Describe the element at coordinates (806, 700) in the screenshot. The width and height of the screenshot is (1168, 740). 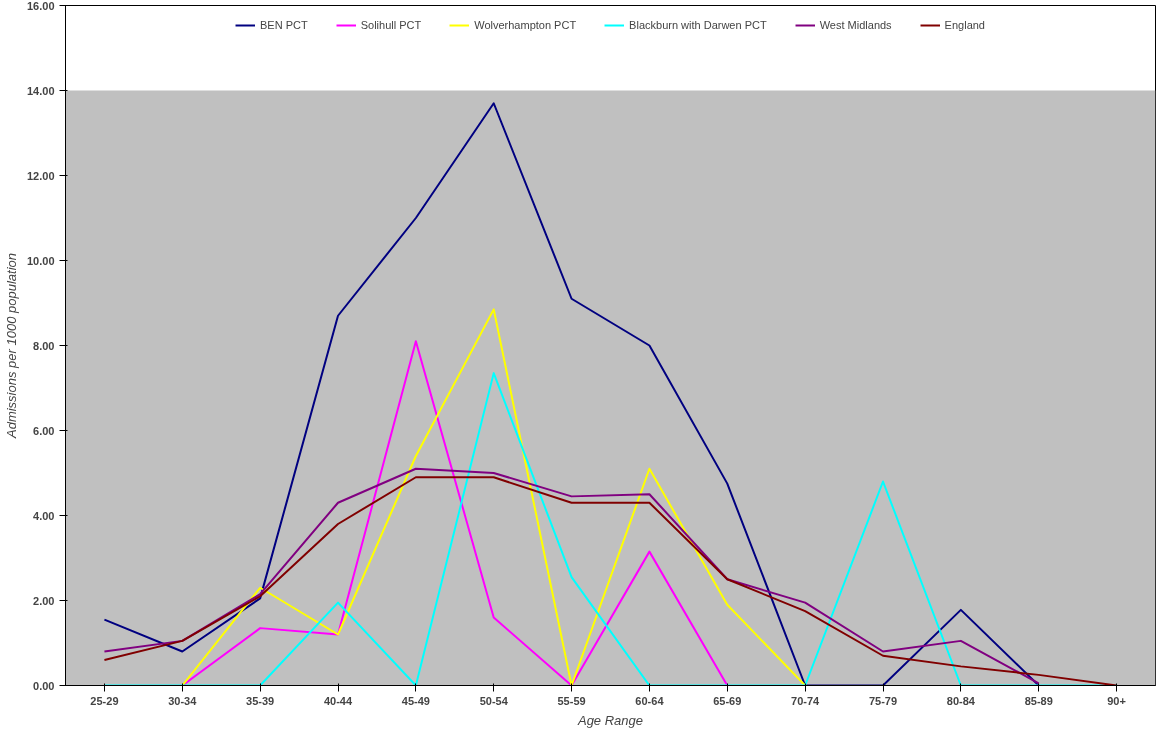
I see `x-tick-label: 70-74` at that location.